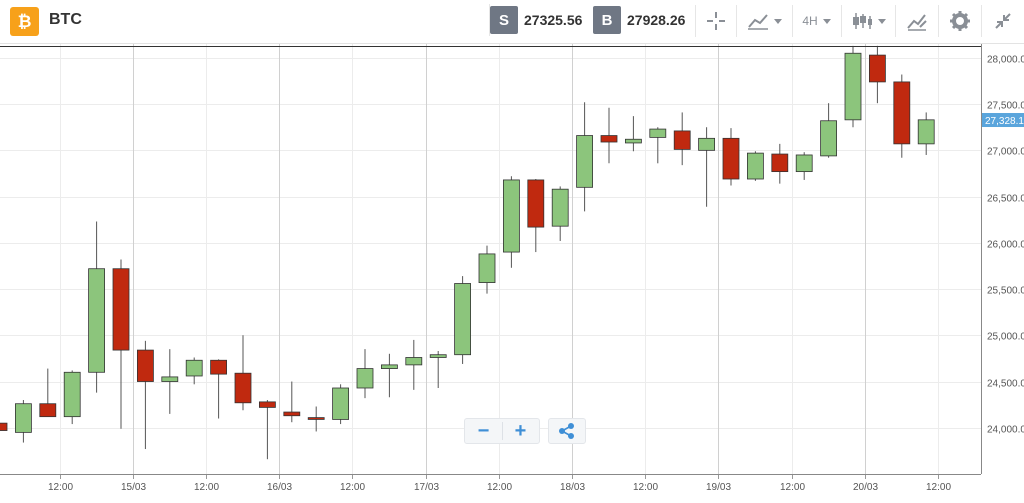 This screenshot has height=503, width=1024. I want to click on indicators-button, so click(867, 21).